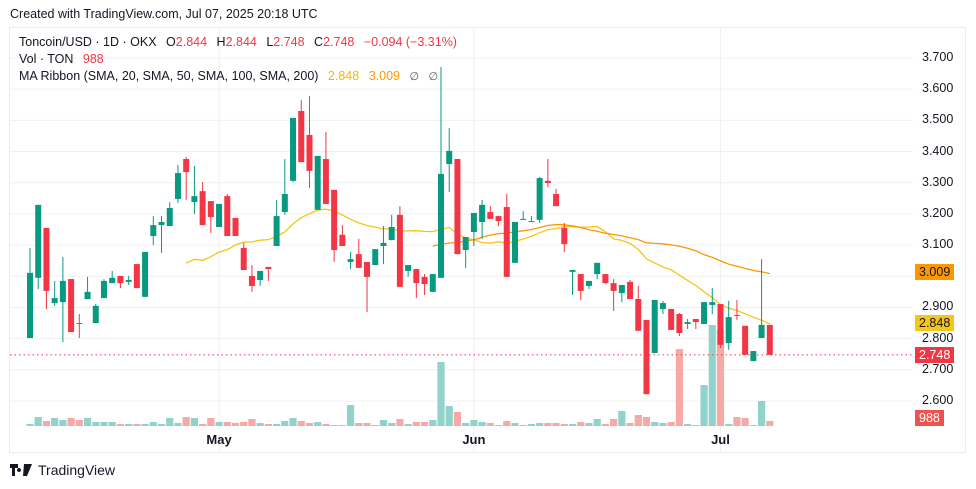 This screenshot has height=489, width=976. I want to click on open-label: O, so click(171, 42).